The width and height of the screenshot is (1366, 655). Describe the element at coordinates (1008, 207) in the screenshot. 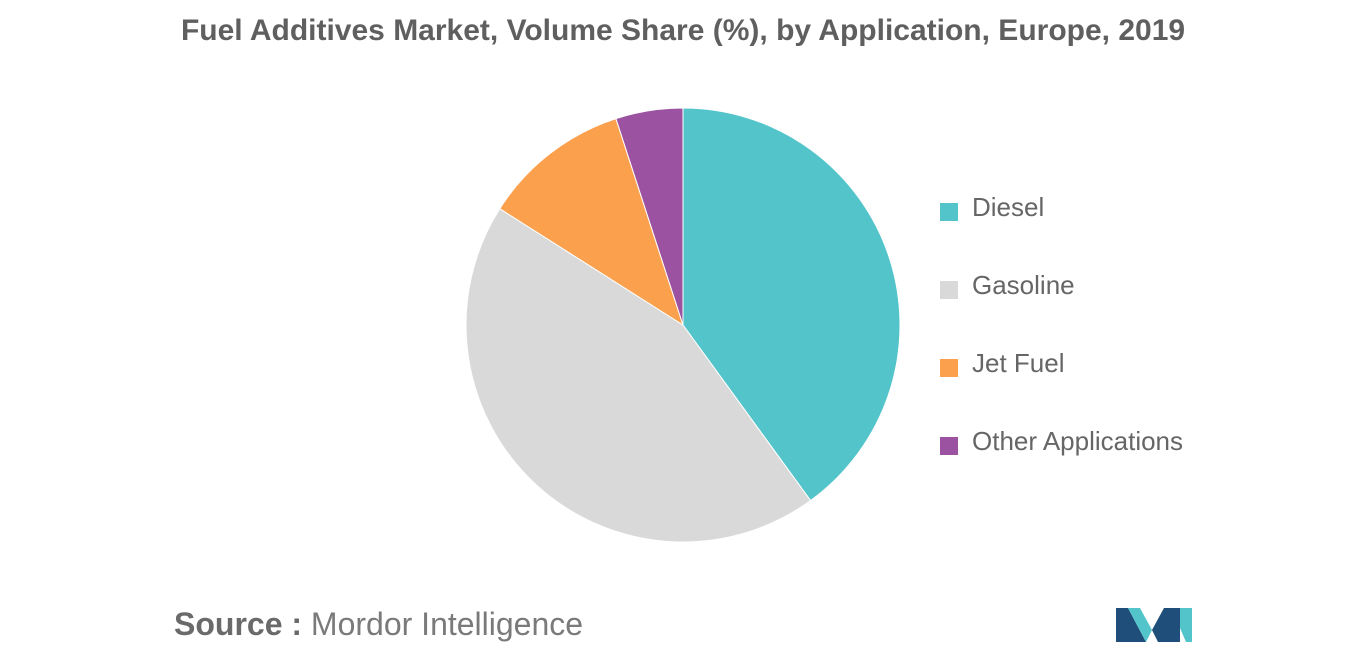

I see `legend-label-diesel: Diesel` at that location.